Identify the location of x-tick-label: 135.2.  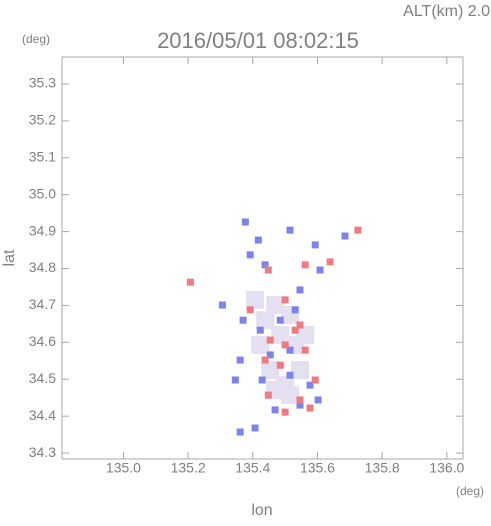
(188, 468).